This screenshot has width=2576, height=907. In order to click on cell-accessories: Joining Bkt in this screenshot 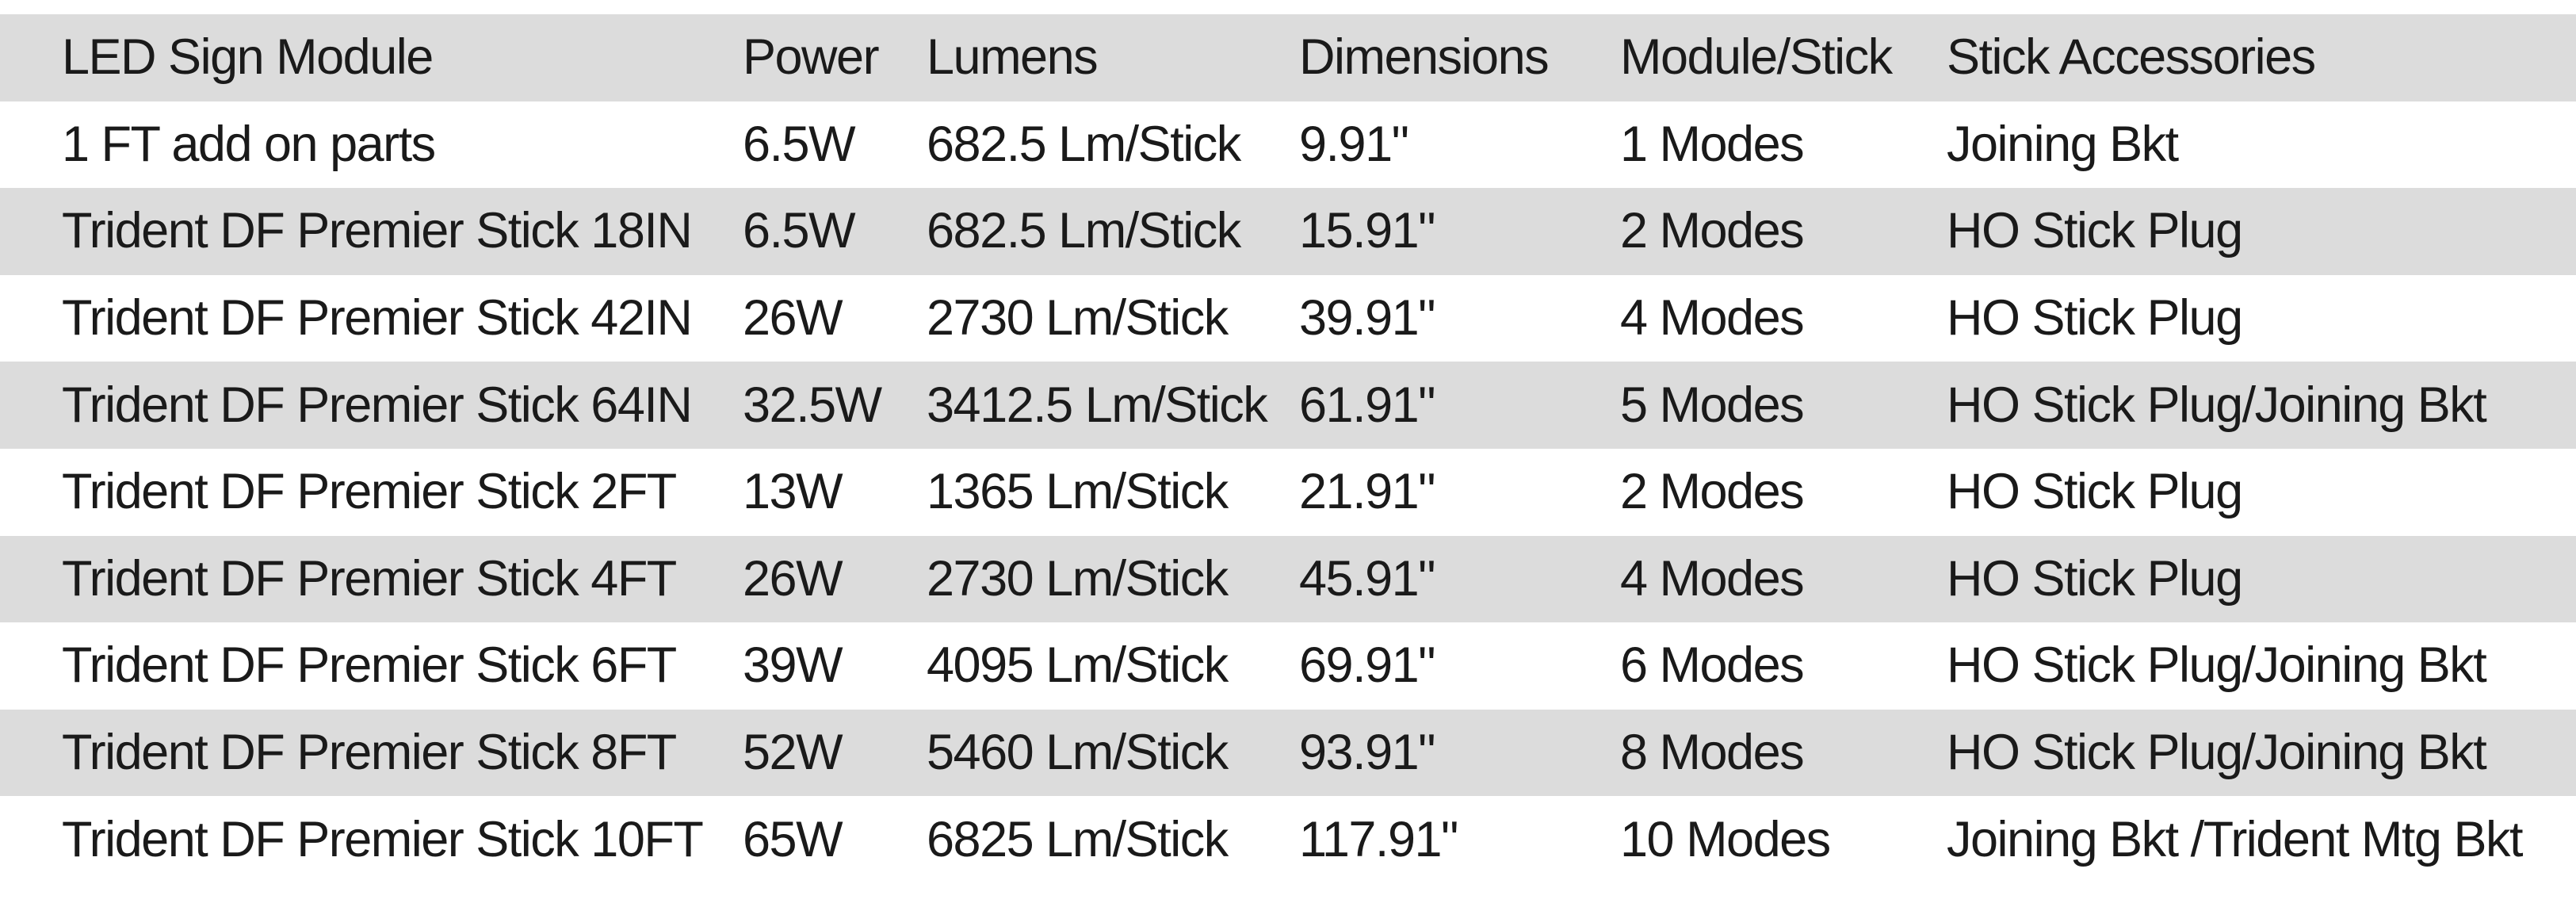, I will do `click(2063, 144)`.